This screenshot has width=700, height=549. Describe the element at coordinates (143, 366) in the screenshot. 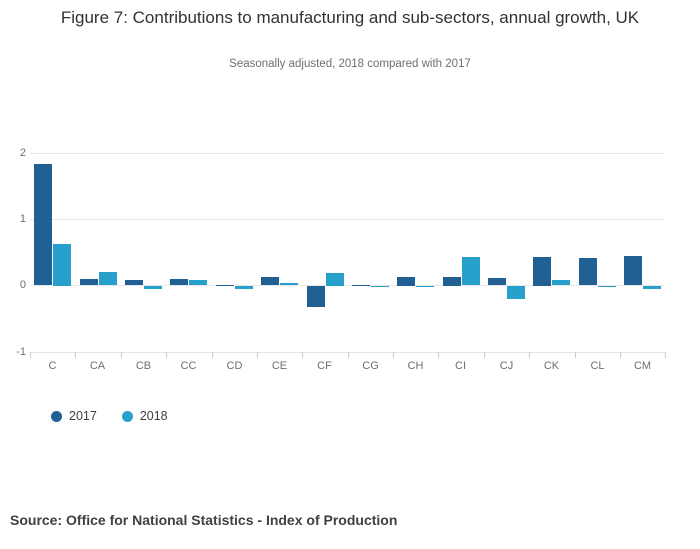

I see `x-axis-label-CB: CB` at that location.